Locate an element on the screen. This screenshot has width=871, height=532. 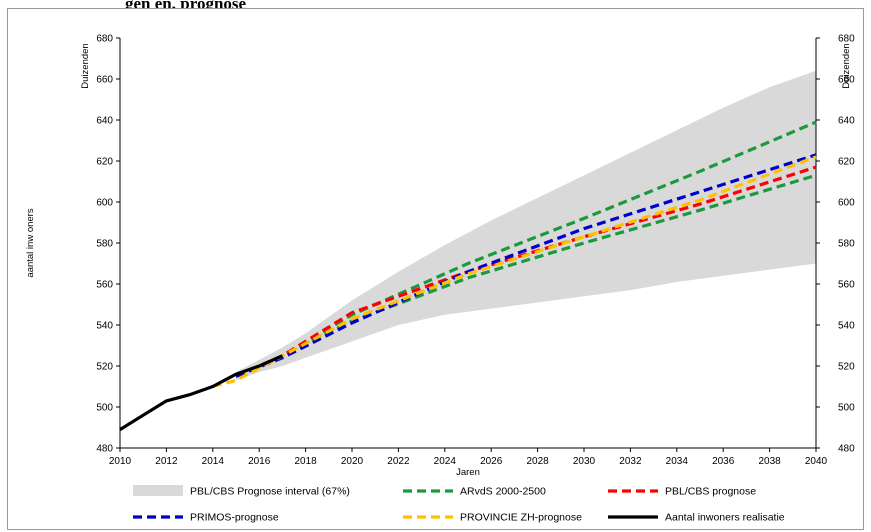
y-tick-label-left: 520 is located at coordinates (104, 367).